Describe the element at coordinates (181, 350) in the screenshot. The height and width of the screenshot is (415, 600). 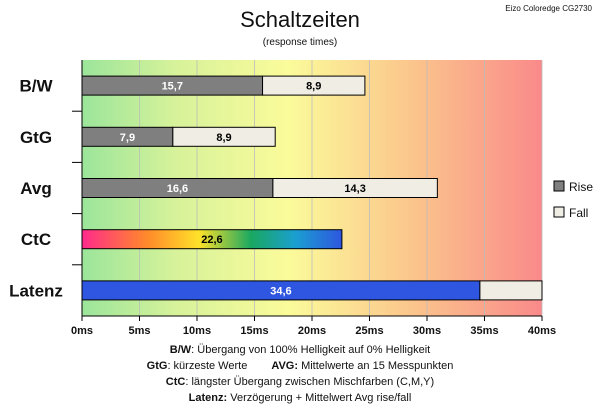
I see `footnote-bw-key: B/W` at that location.